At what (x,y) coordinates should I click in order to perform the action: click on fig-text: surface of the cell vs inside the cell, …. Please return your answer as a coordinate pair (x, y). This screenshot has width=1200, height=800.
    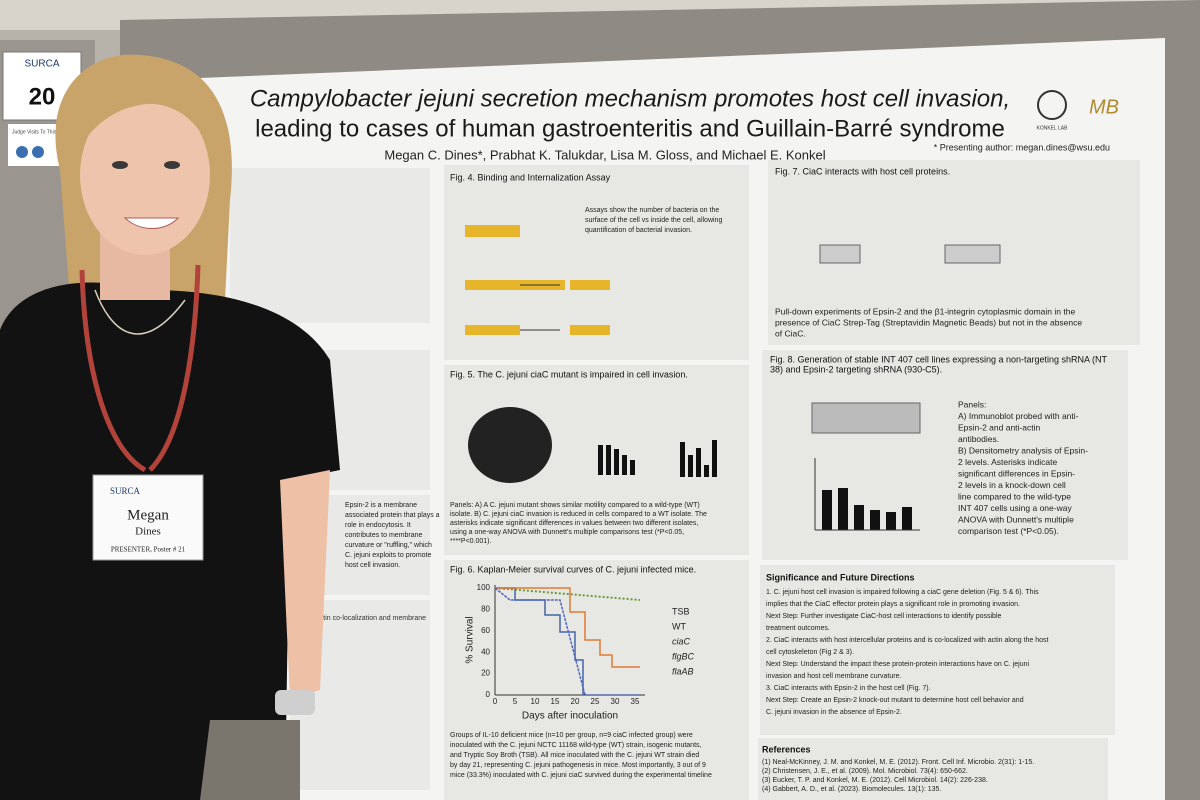
    Looking at the image, I should click on (653, 220).